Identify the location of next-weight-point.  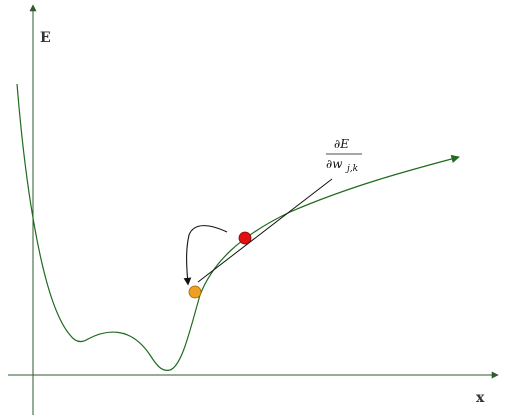
(195, 292).